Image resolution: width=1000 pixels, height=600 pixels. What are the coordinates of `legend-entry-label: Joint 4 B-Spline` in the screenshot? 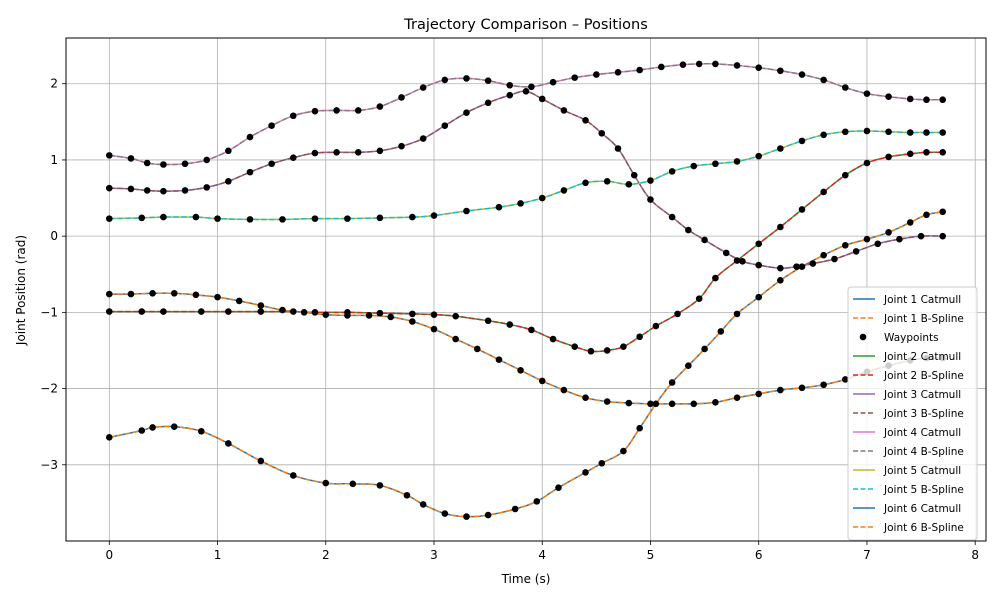 It's located at (923, 452).